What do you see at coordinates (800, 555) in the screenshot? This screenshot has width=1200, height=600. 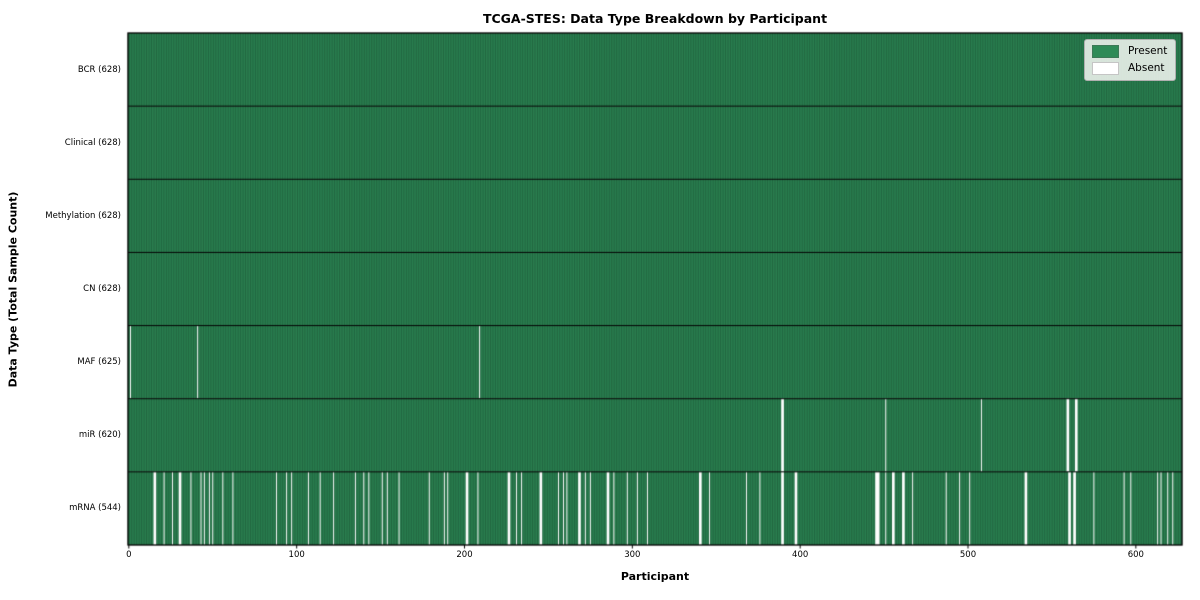 I see `x-tick-label: 400` at bounding box center [800, 555].